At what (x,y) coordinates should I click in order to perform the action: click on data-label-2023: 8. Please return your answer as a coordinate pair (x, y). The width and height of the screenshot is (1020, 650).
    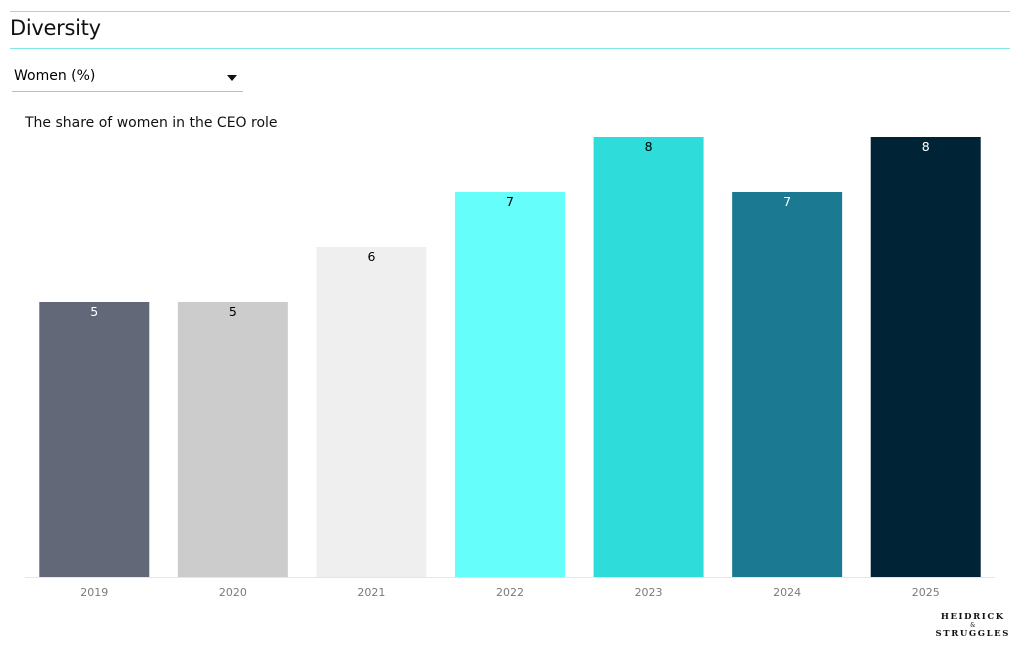
    Looking at the image, I should click on (649, 146).